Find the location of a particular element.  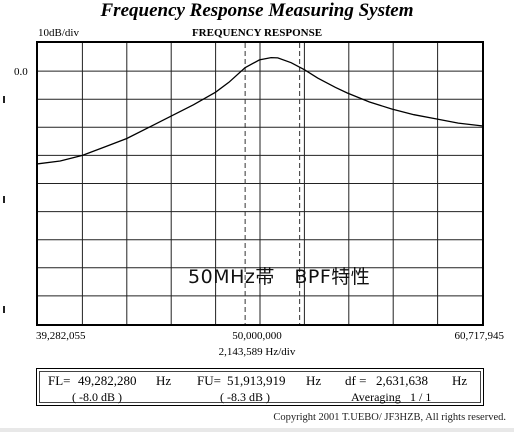

averaging-label: Averaging is located at coordinates (376, 397).